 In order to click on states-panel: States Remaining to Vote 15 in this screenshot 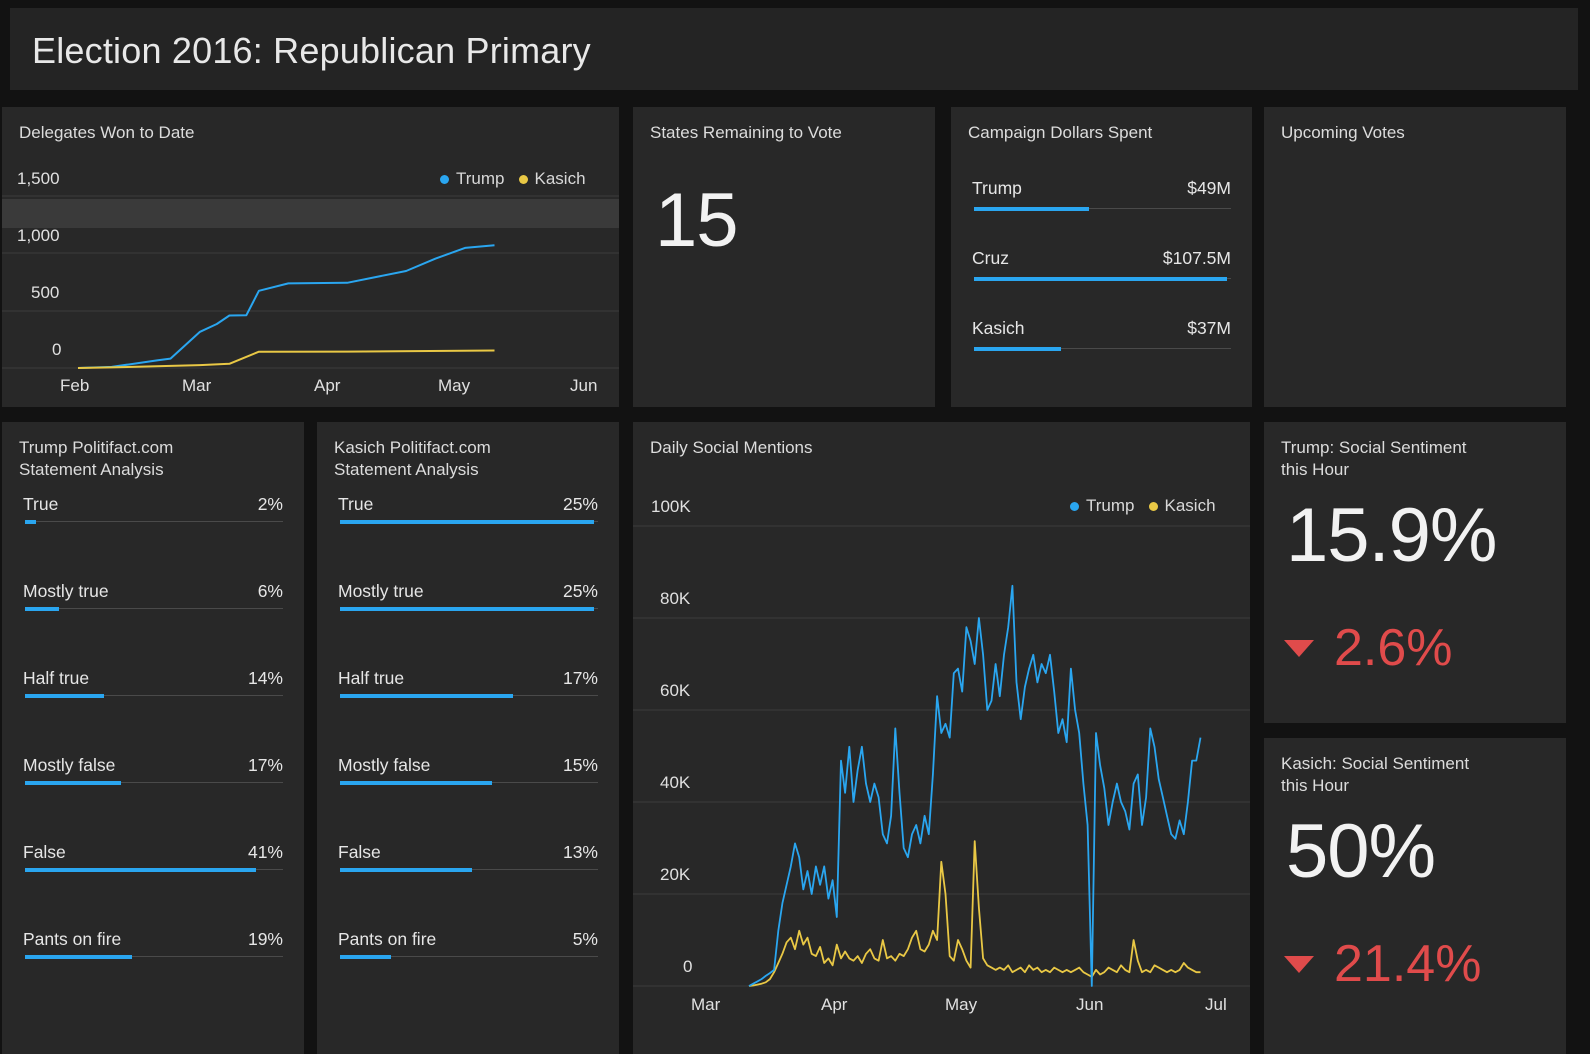, I will do `click(784, 257)`.